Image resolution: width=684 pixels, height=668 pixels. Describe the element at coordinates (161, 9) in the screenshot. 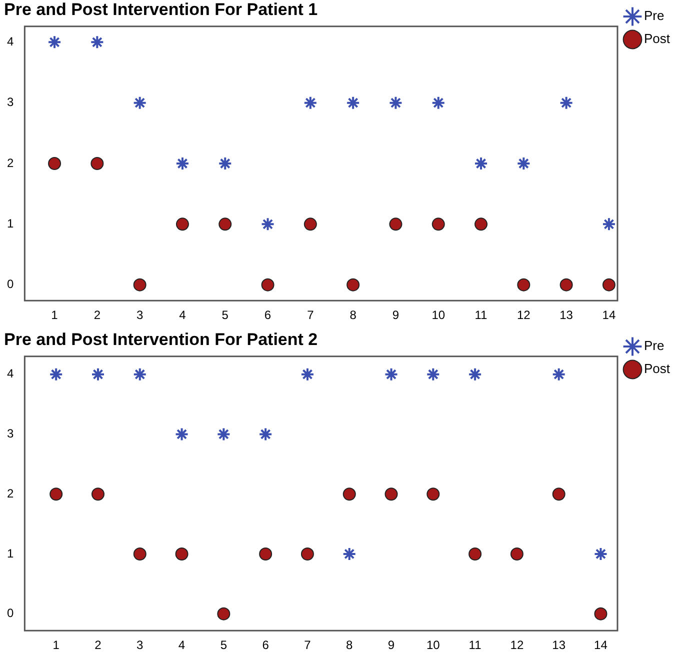

I see `chart-title: Pre and Post Intervention For Patient 1` at that location.